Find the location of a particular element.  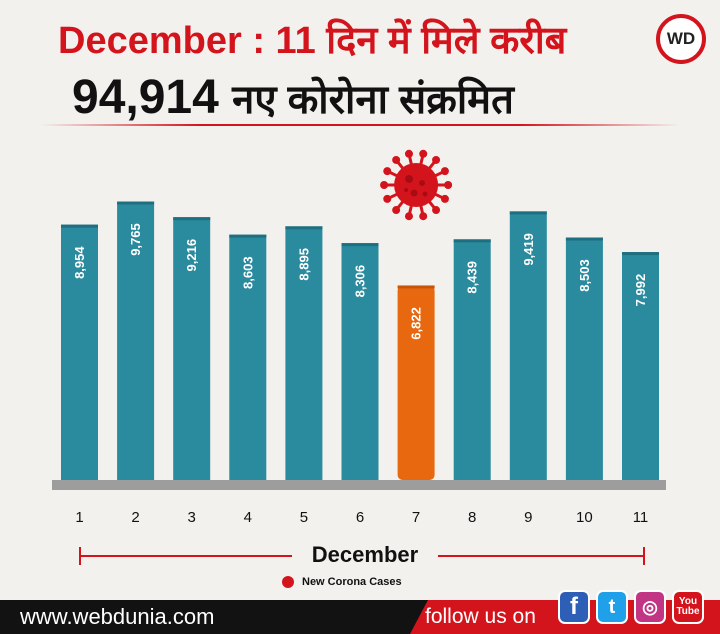

youtube-icon: You Tube is located at coordinates (688, 607).